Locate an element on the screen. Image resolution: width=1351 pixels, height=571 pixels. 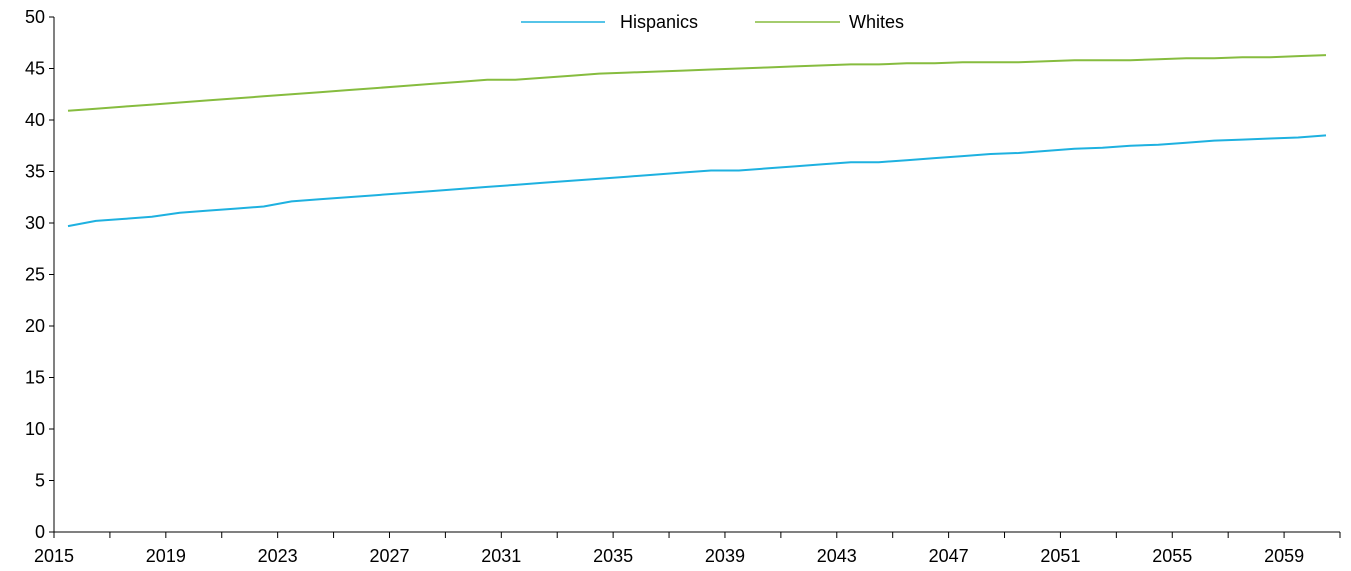
y-tick-label: 20 is located at coordinates (35, 326).